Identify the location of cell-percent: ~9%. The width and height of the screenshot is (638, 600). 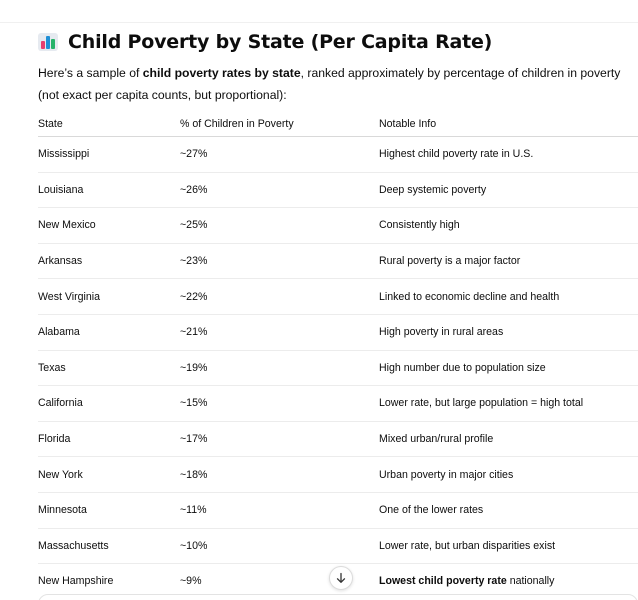
(191, 581).